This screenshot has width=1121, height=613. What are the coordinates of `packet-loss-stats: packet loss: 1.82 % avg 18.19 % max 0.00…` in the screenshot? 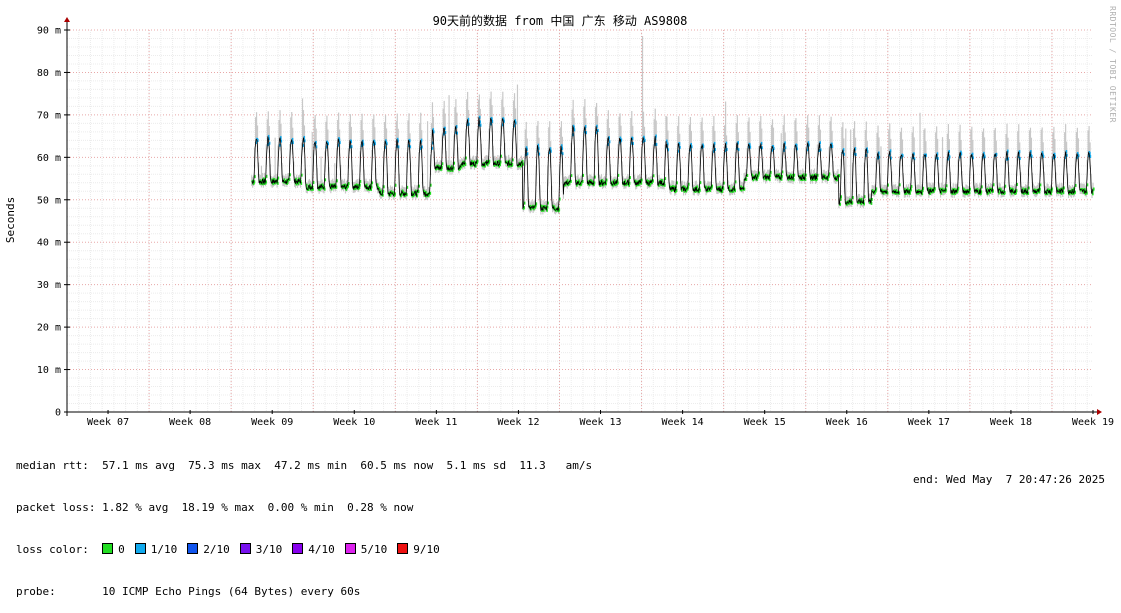 It's located at (215, 507).